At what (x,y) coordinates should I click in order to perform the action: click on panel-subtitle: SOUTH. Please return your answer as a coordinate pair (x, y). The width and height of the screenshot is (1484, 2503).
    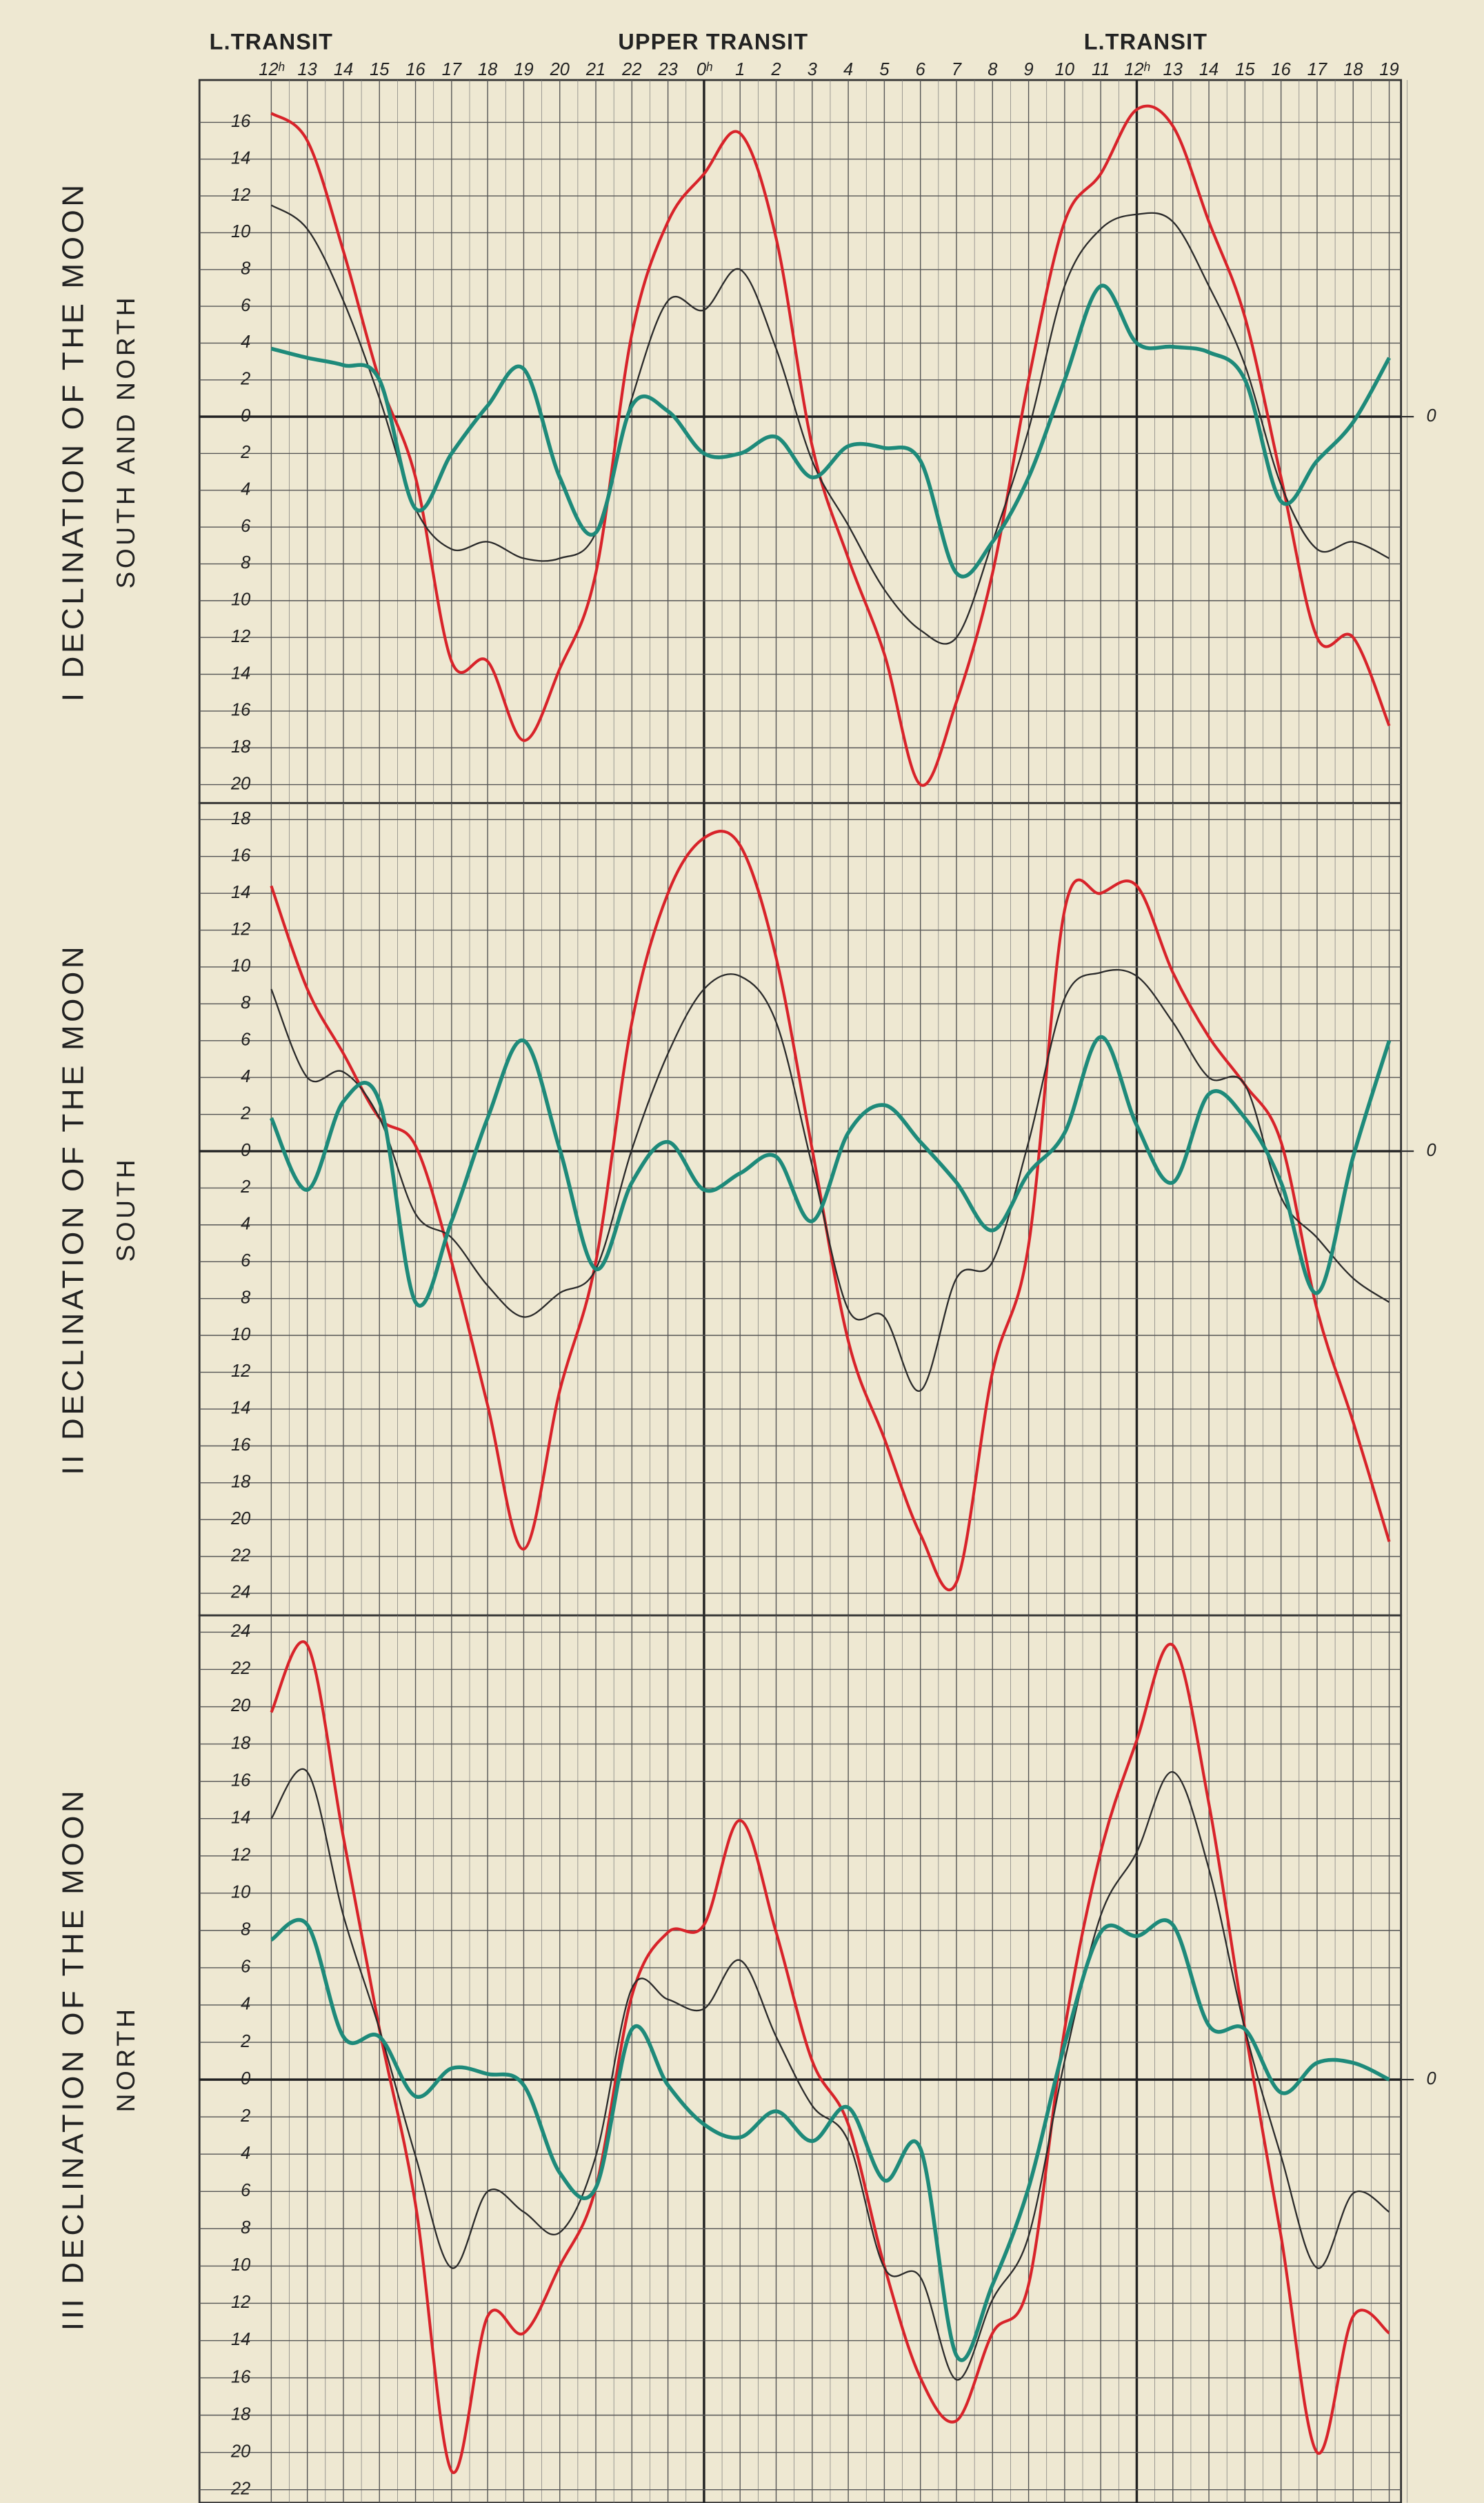
    Looking at the image, I should click on (126, 1209).